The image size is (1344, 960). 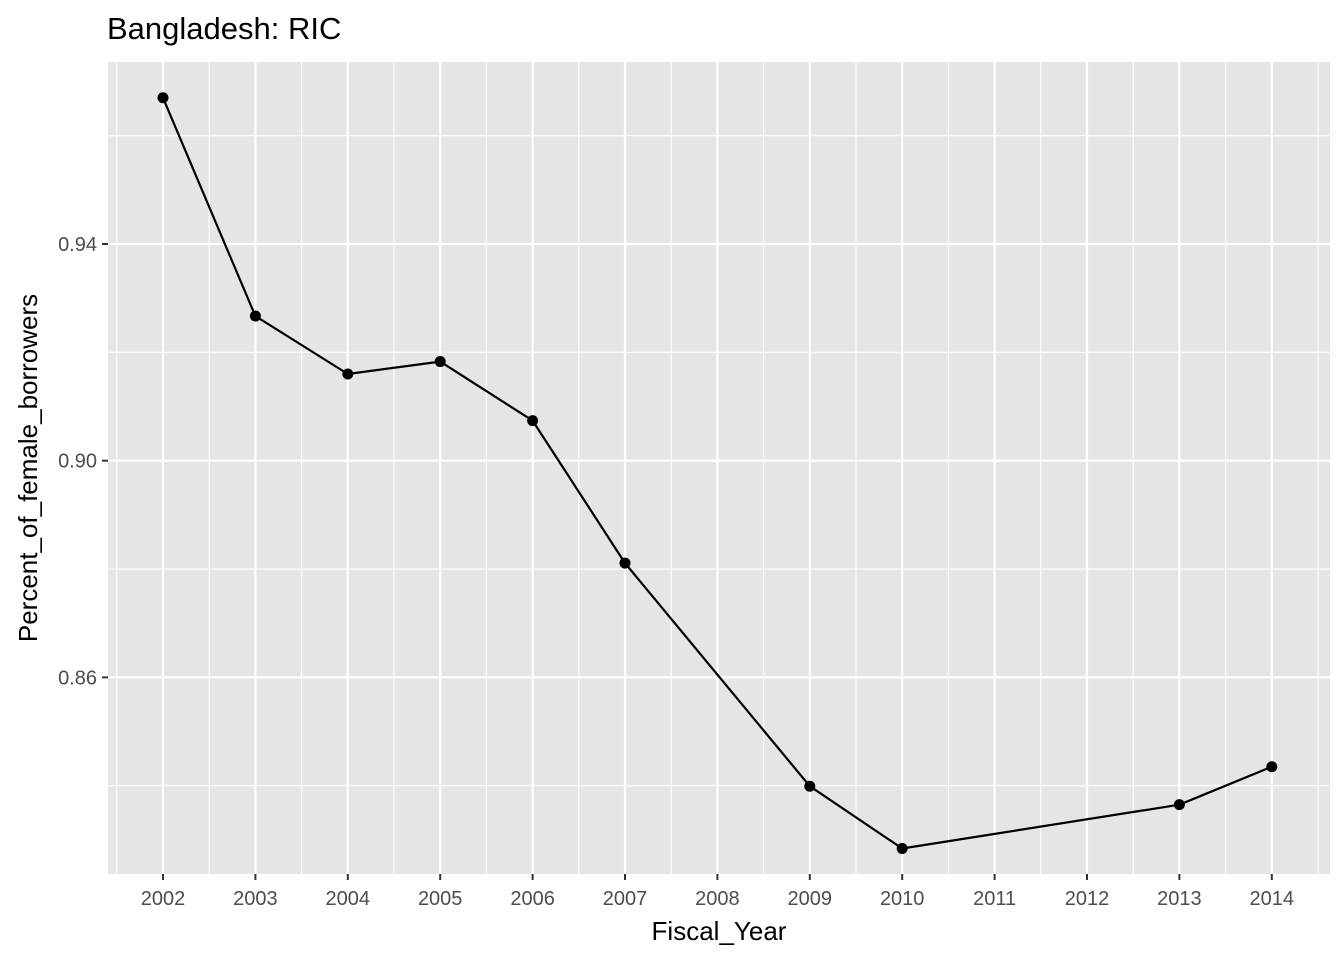 What do you see at coordinates (77, 678) in the screenshot?
I see `y-tick-label: 0.86` at bounding box center [77, 678].